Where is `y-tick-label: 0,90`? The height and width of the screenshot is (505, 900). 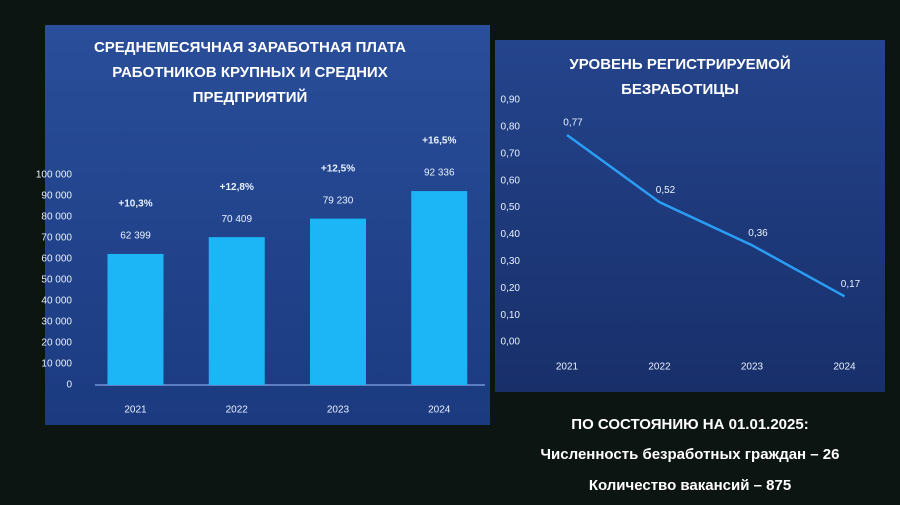 y-tick-label: 0,90 is located at coordinates (511, 100).